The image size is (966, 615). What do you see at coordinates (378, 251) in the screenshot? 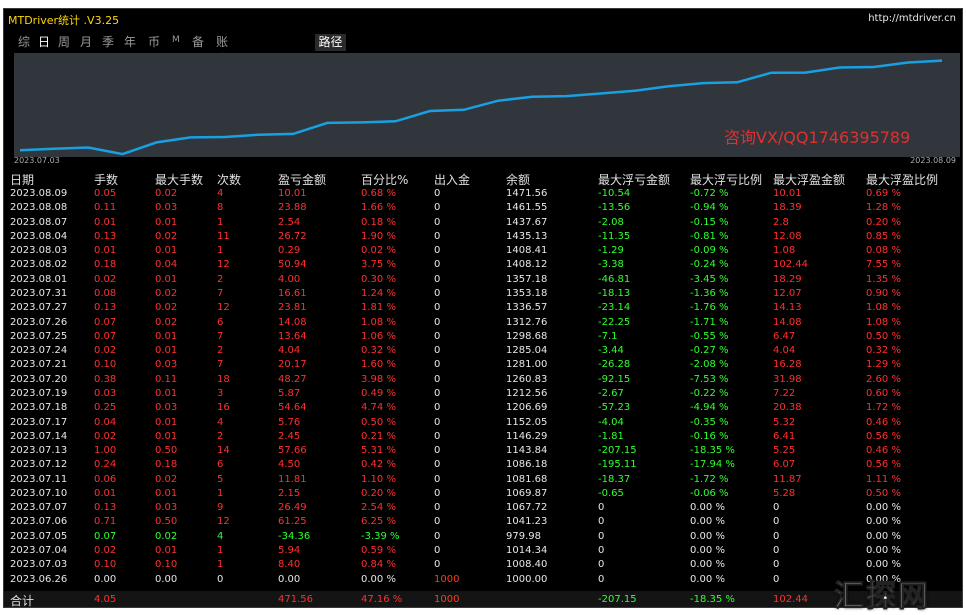
I see `row-cell: 0.02 %` at bounding box center [378, 251].